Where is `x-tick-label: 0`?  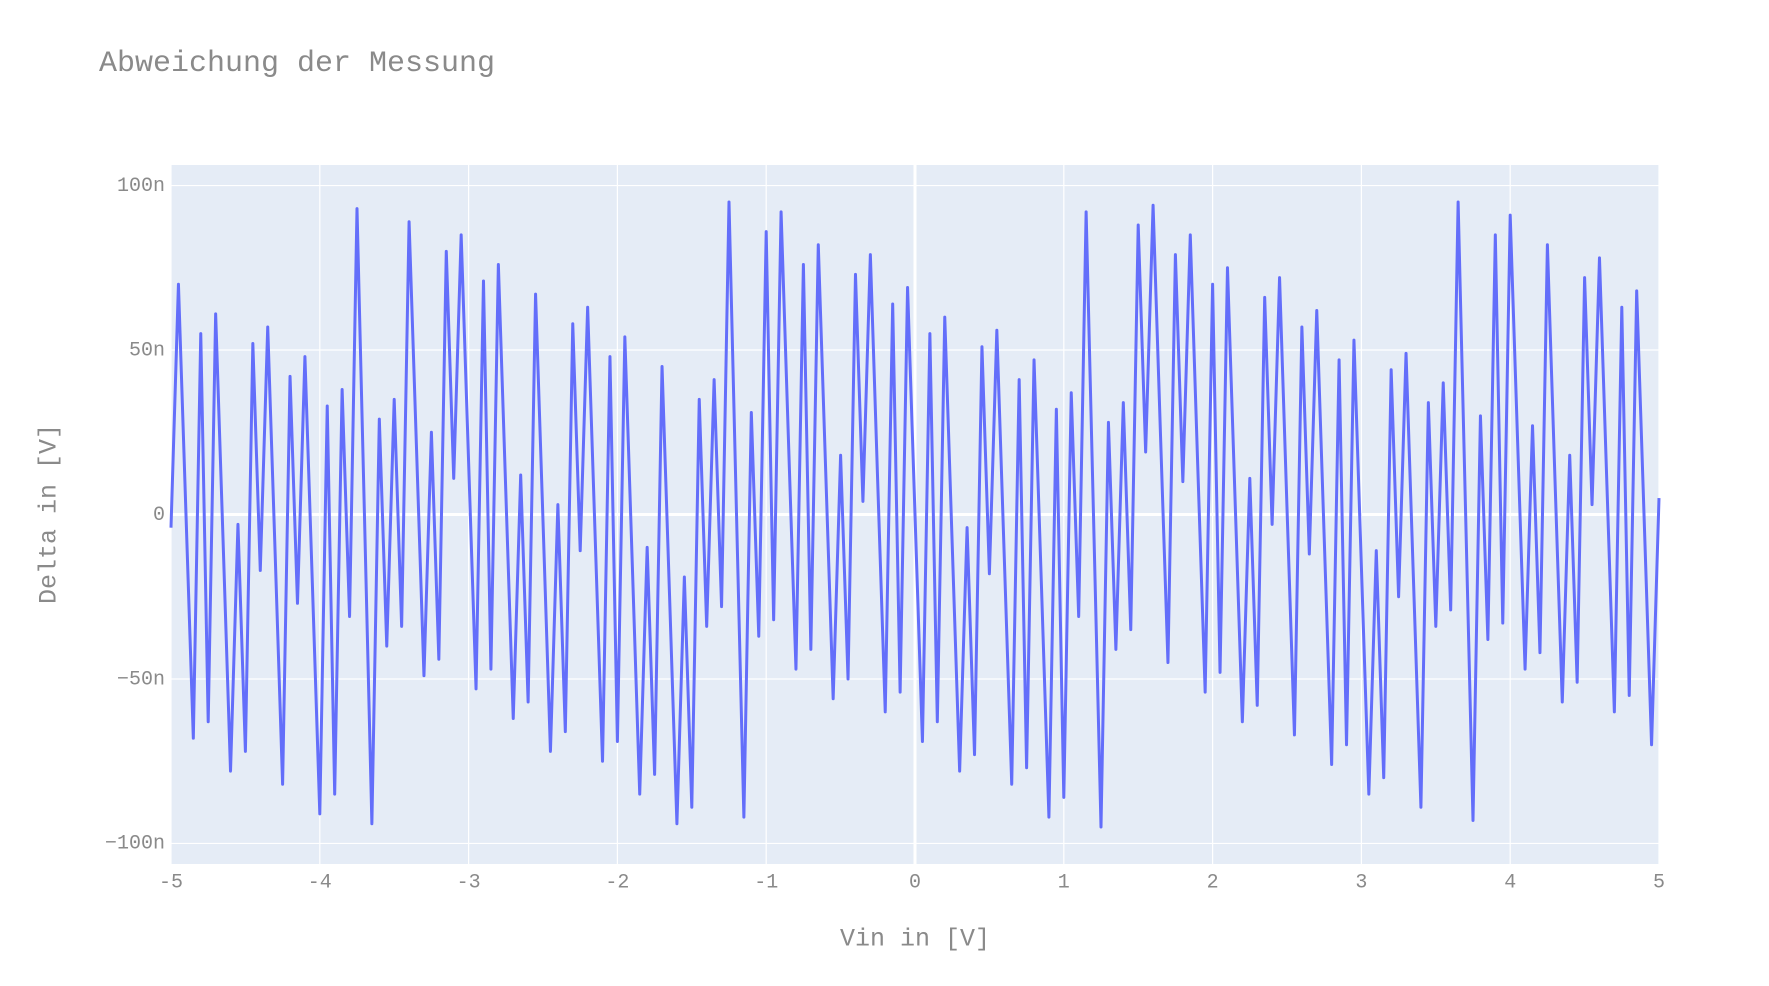
x-tick-label: 0 is located at coordinates (915, 882).